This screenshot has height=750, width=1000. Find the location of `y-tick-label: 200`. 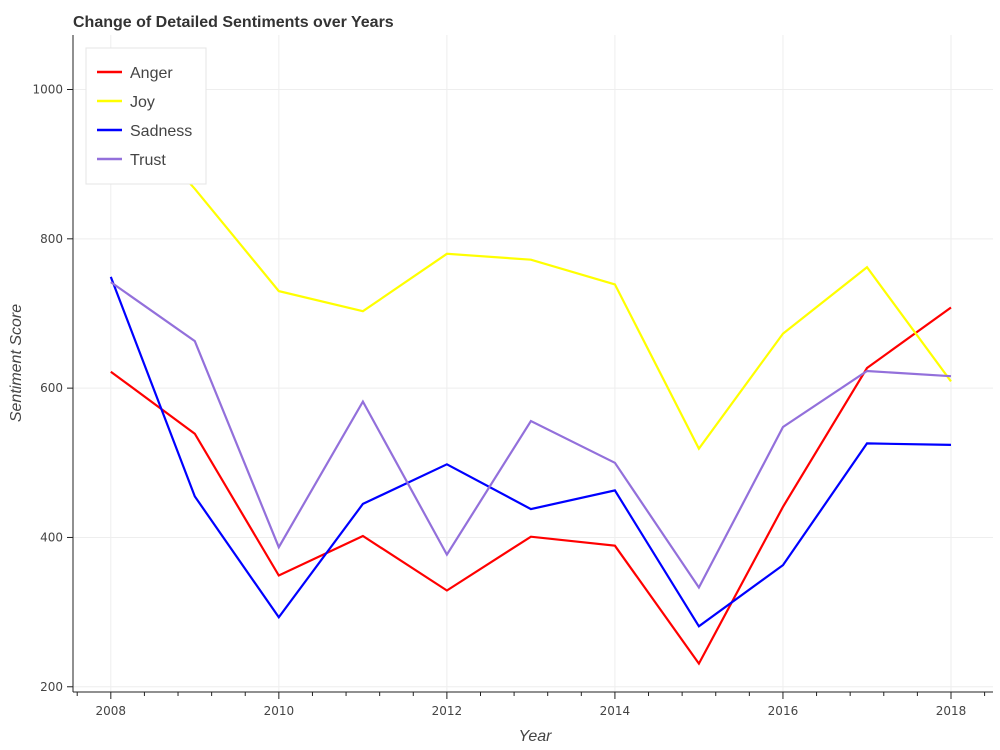

y-tick-label: 200 is located at coordinates (51, 687).